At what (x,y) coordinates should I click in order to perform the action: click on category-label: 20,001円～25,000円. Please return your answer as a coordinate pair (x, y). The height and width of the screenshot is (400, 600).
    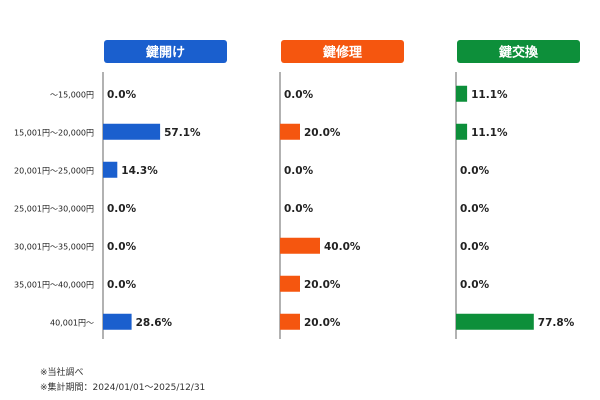
    Looking at the image, I should click on (54, 170).